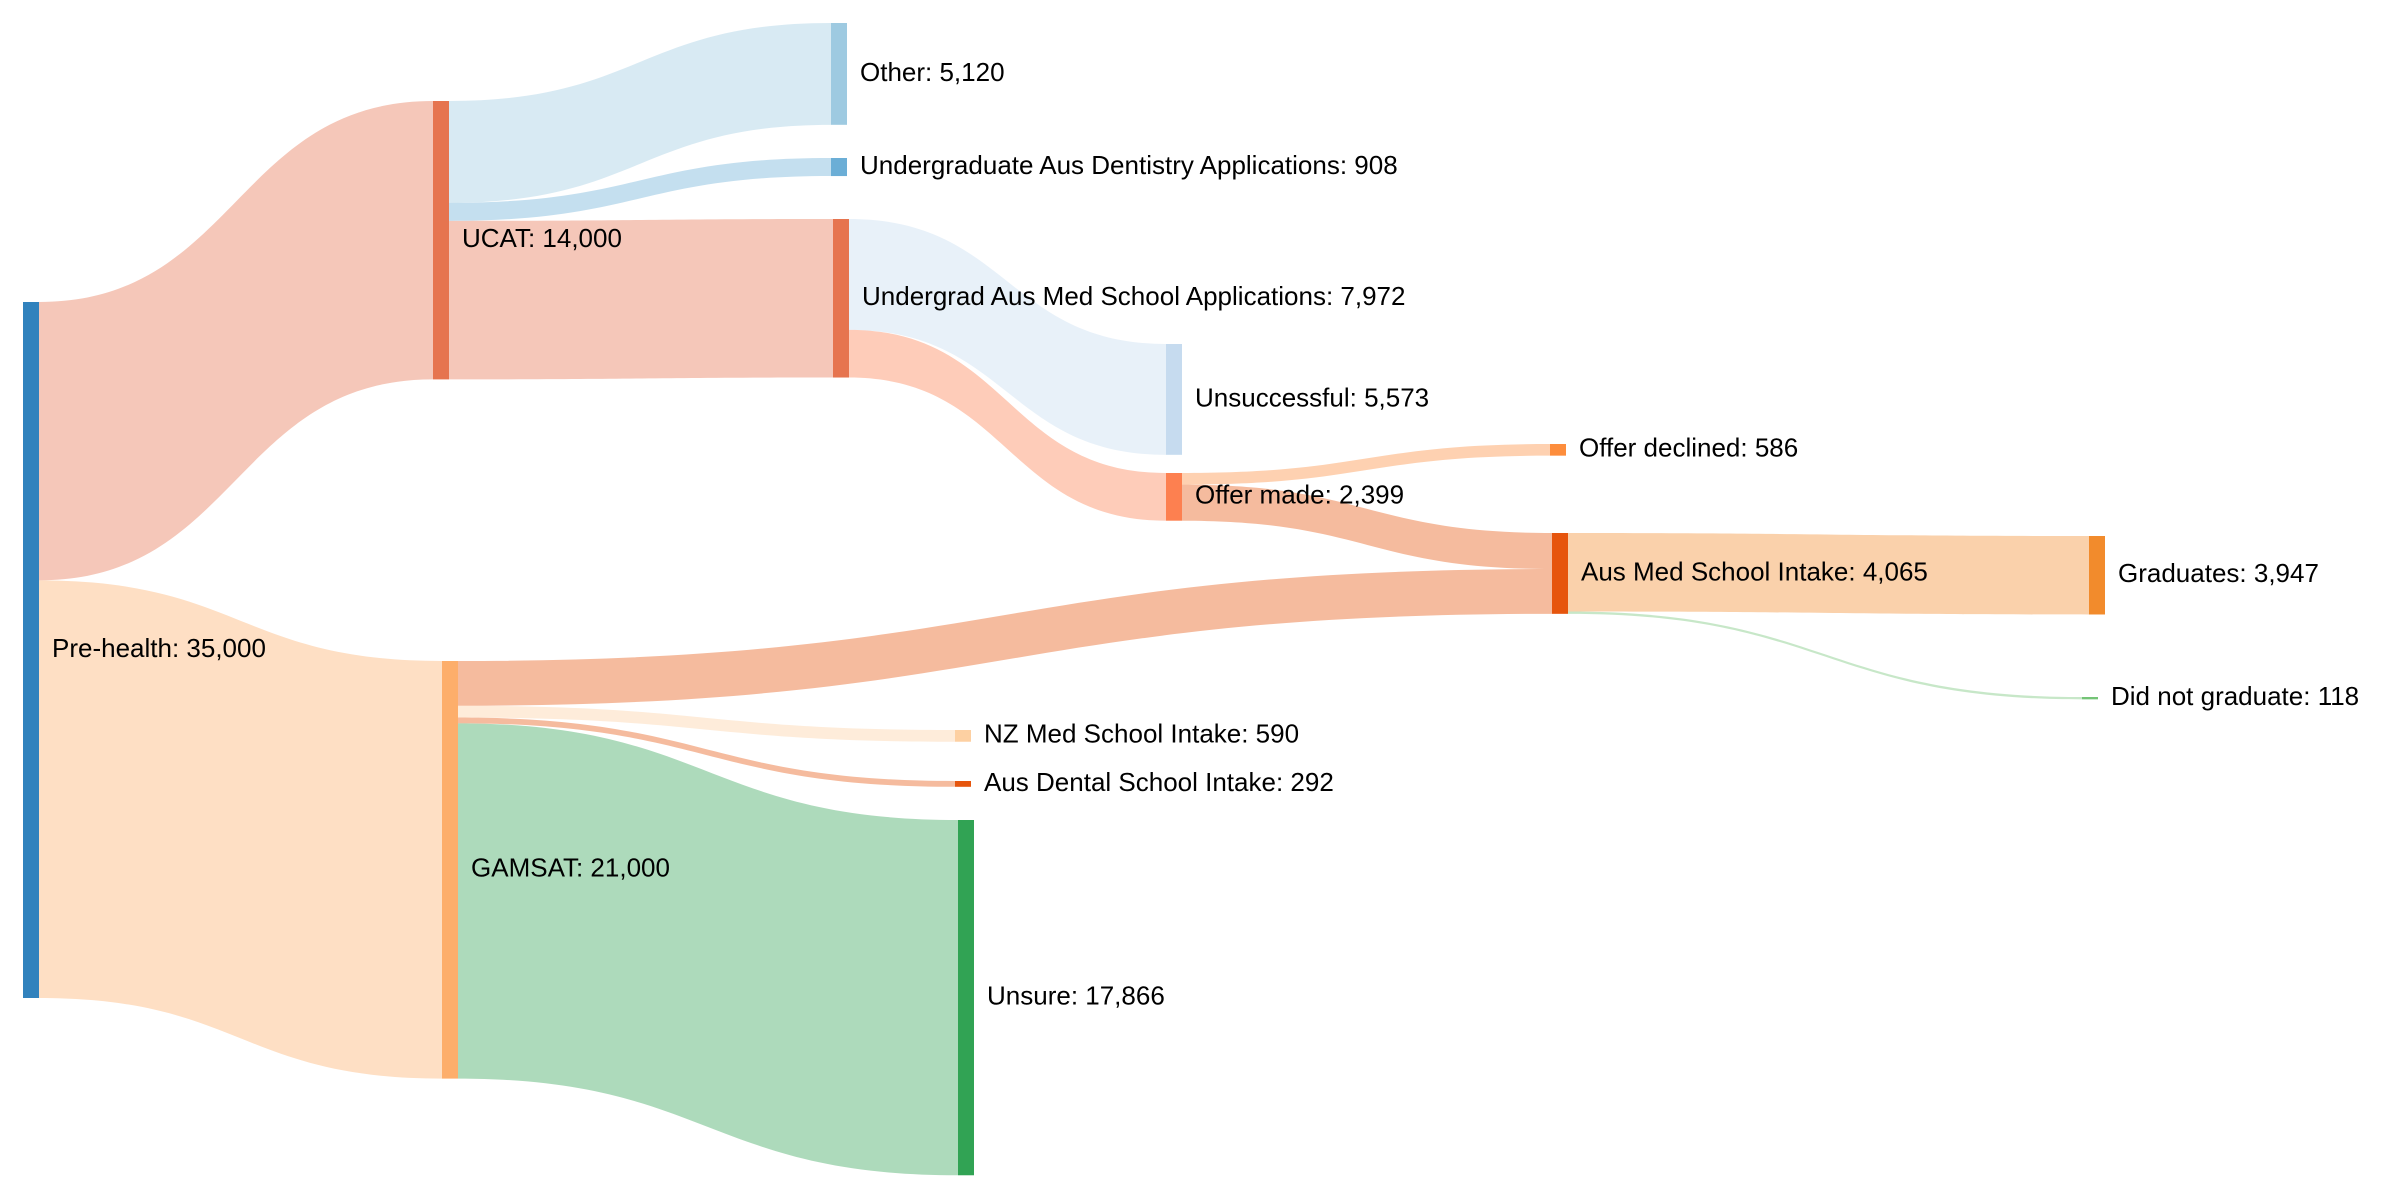 This screenshot has height=1200, width=2400. I want to click on node-unsuccessful, so click(1174, 399).